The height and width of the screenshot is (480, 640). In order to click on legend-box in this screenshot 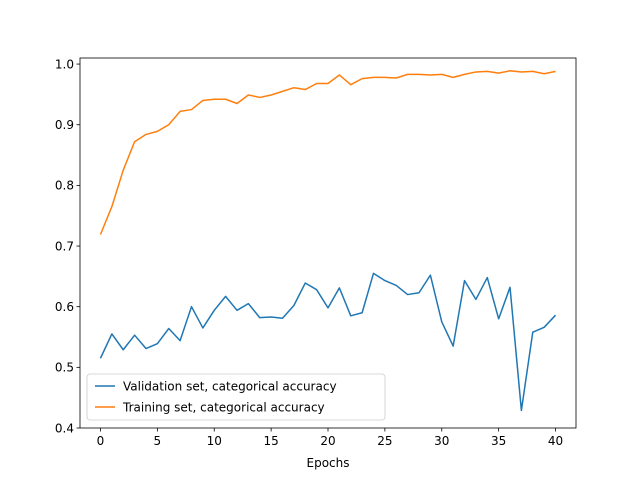, I will do `click(236, 397)`.